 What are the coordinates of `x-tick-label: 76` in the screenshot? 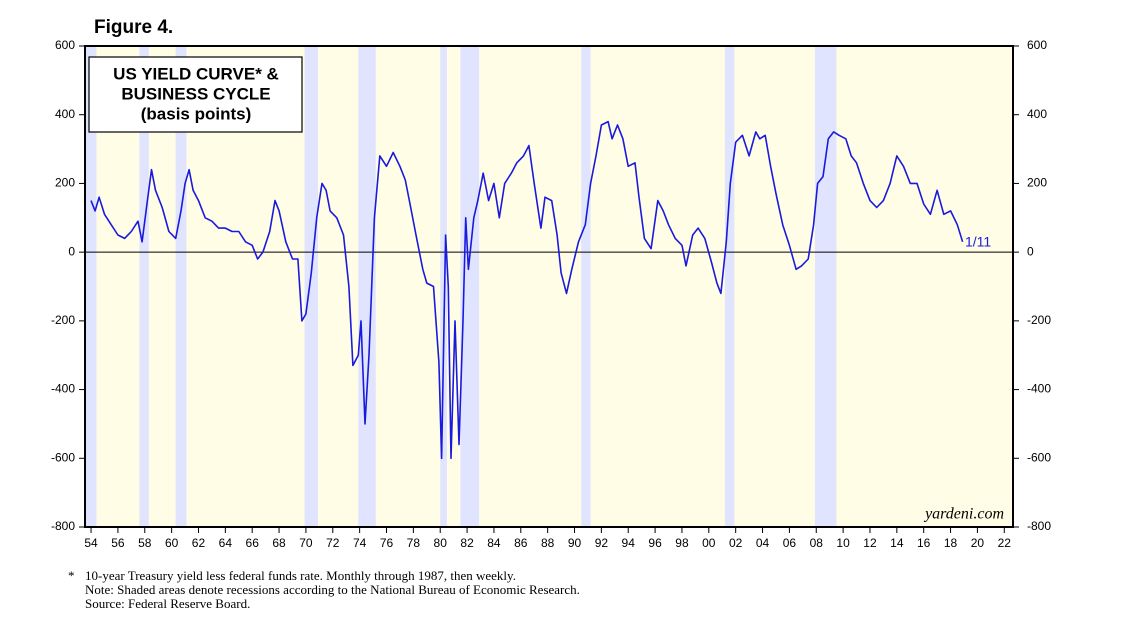 It's located at (387, 543).